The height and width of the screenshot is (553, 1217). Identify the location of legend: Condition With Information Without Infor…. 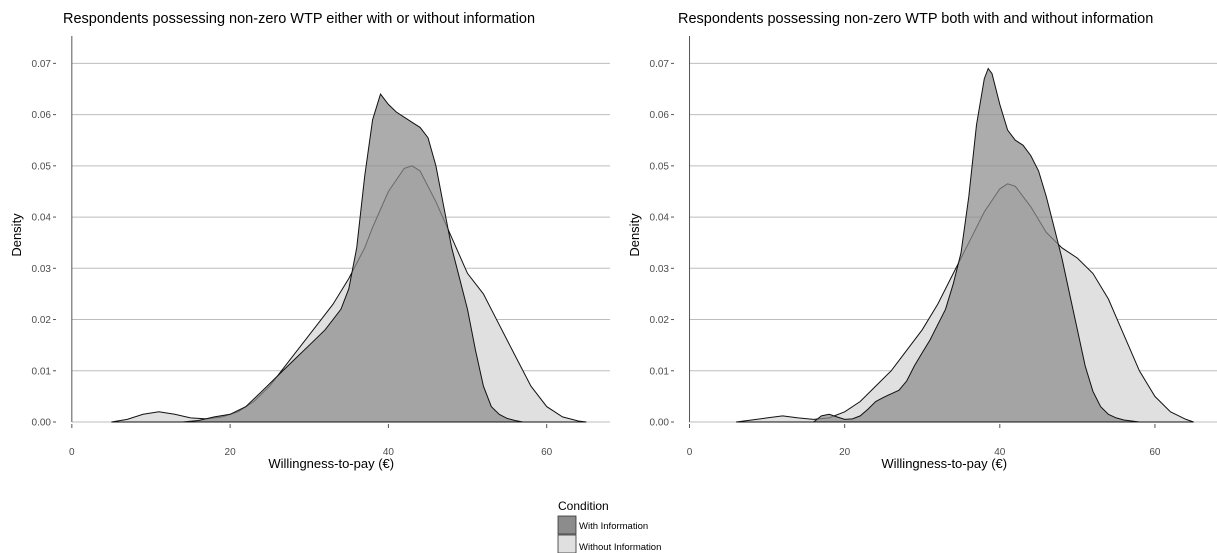
(609, 526).